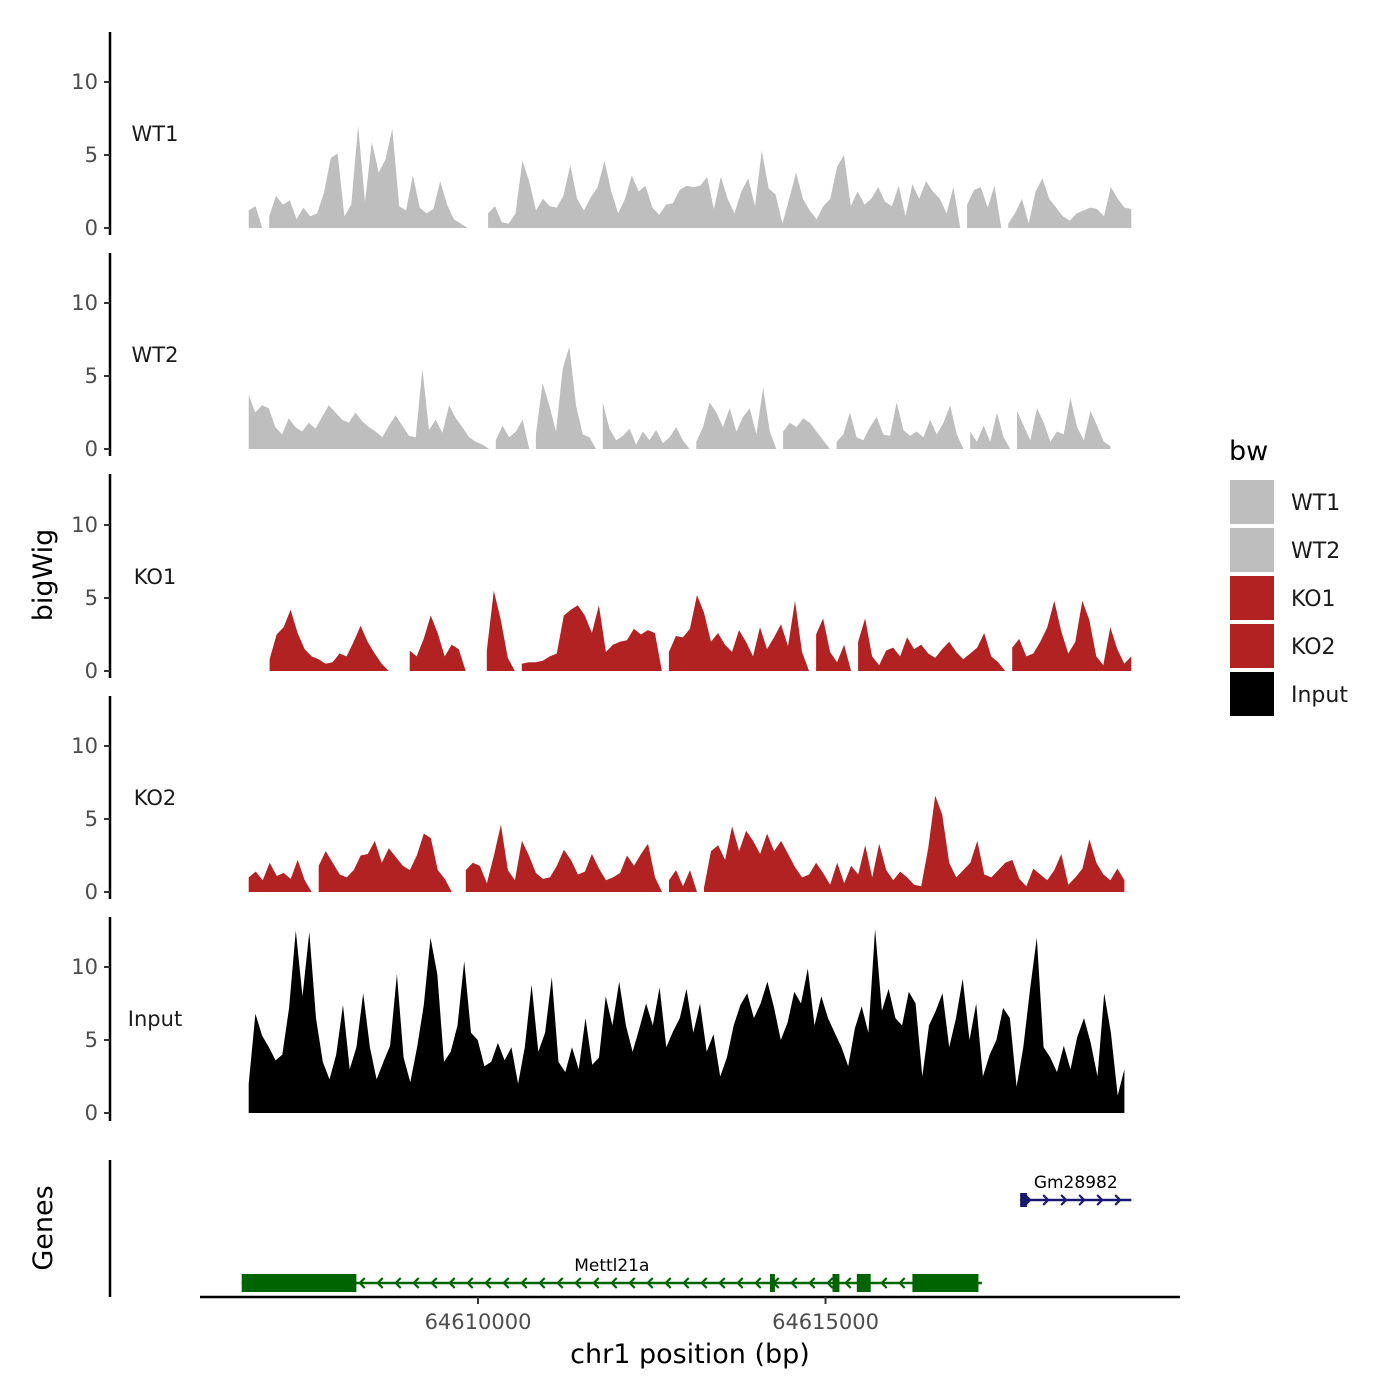  I want to click on genes-axis-title: Genes, so click(43, 1227).